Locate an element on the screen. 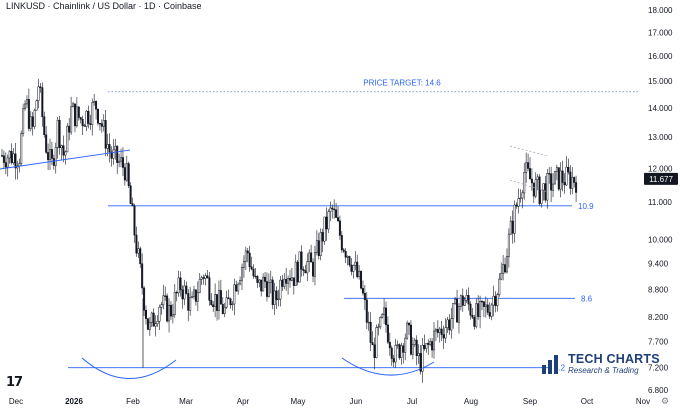  x-tick-label: Dec is located at coordinates (16, 401).